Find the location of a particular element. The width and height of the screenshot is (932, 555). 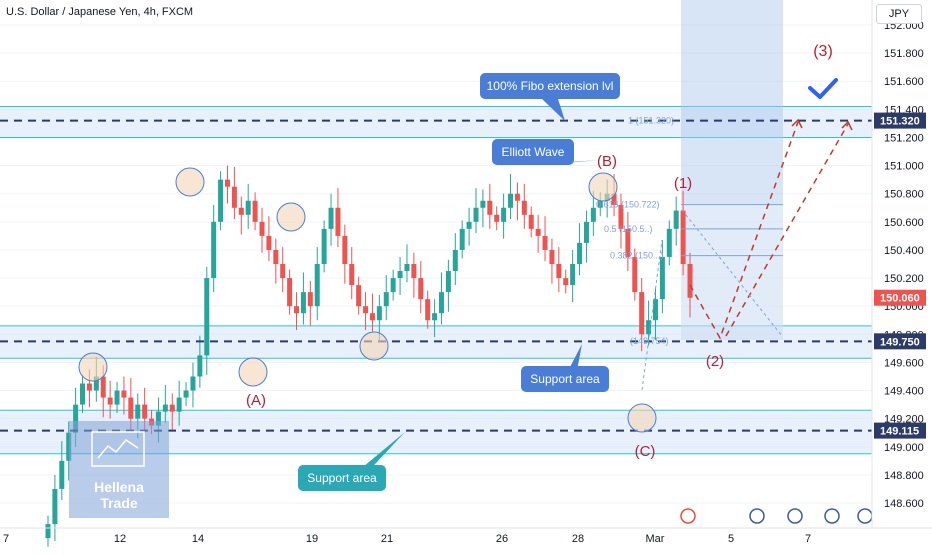

elliott-callout-text: Elliott Wave is located at coordinates (533, 152).